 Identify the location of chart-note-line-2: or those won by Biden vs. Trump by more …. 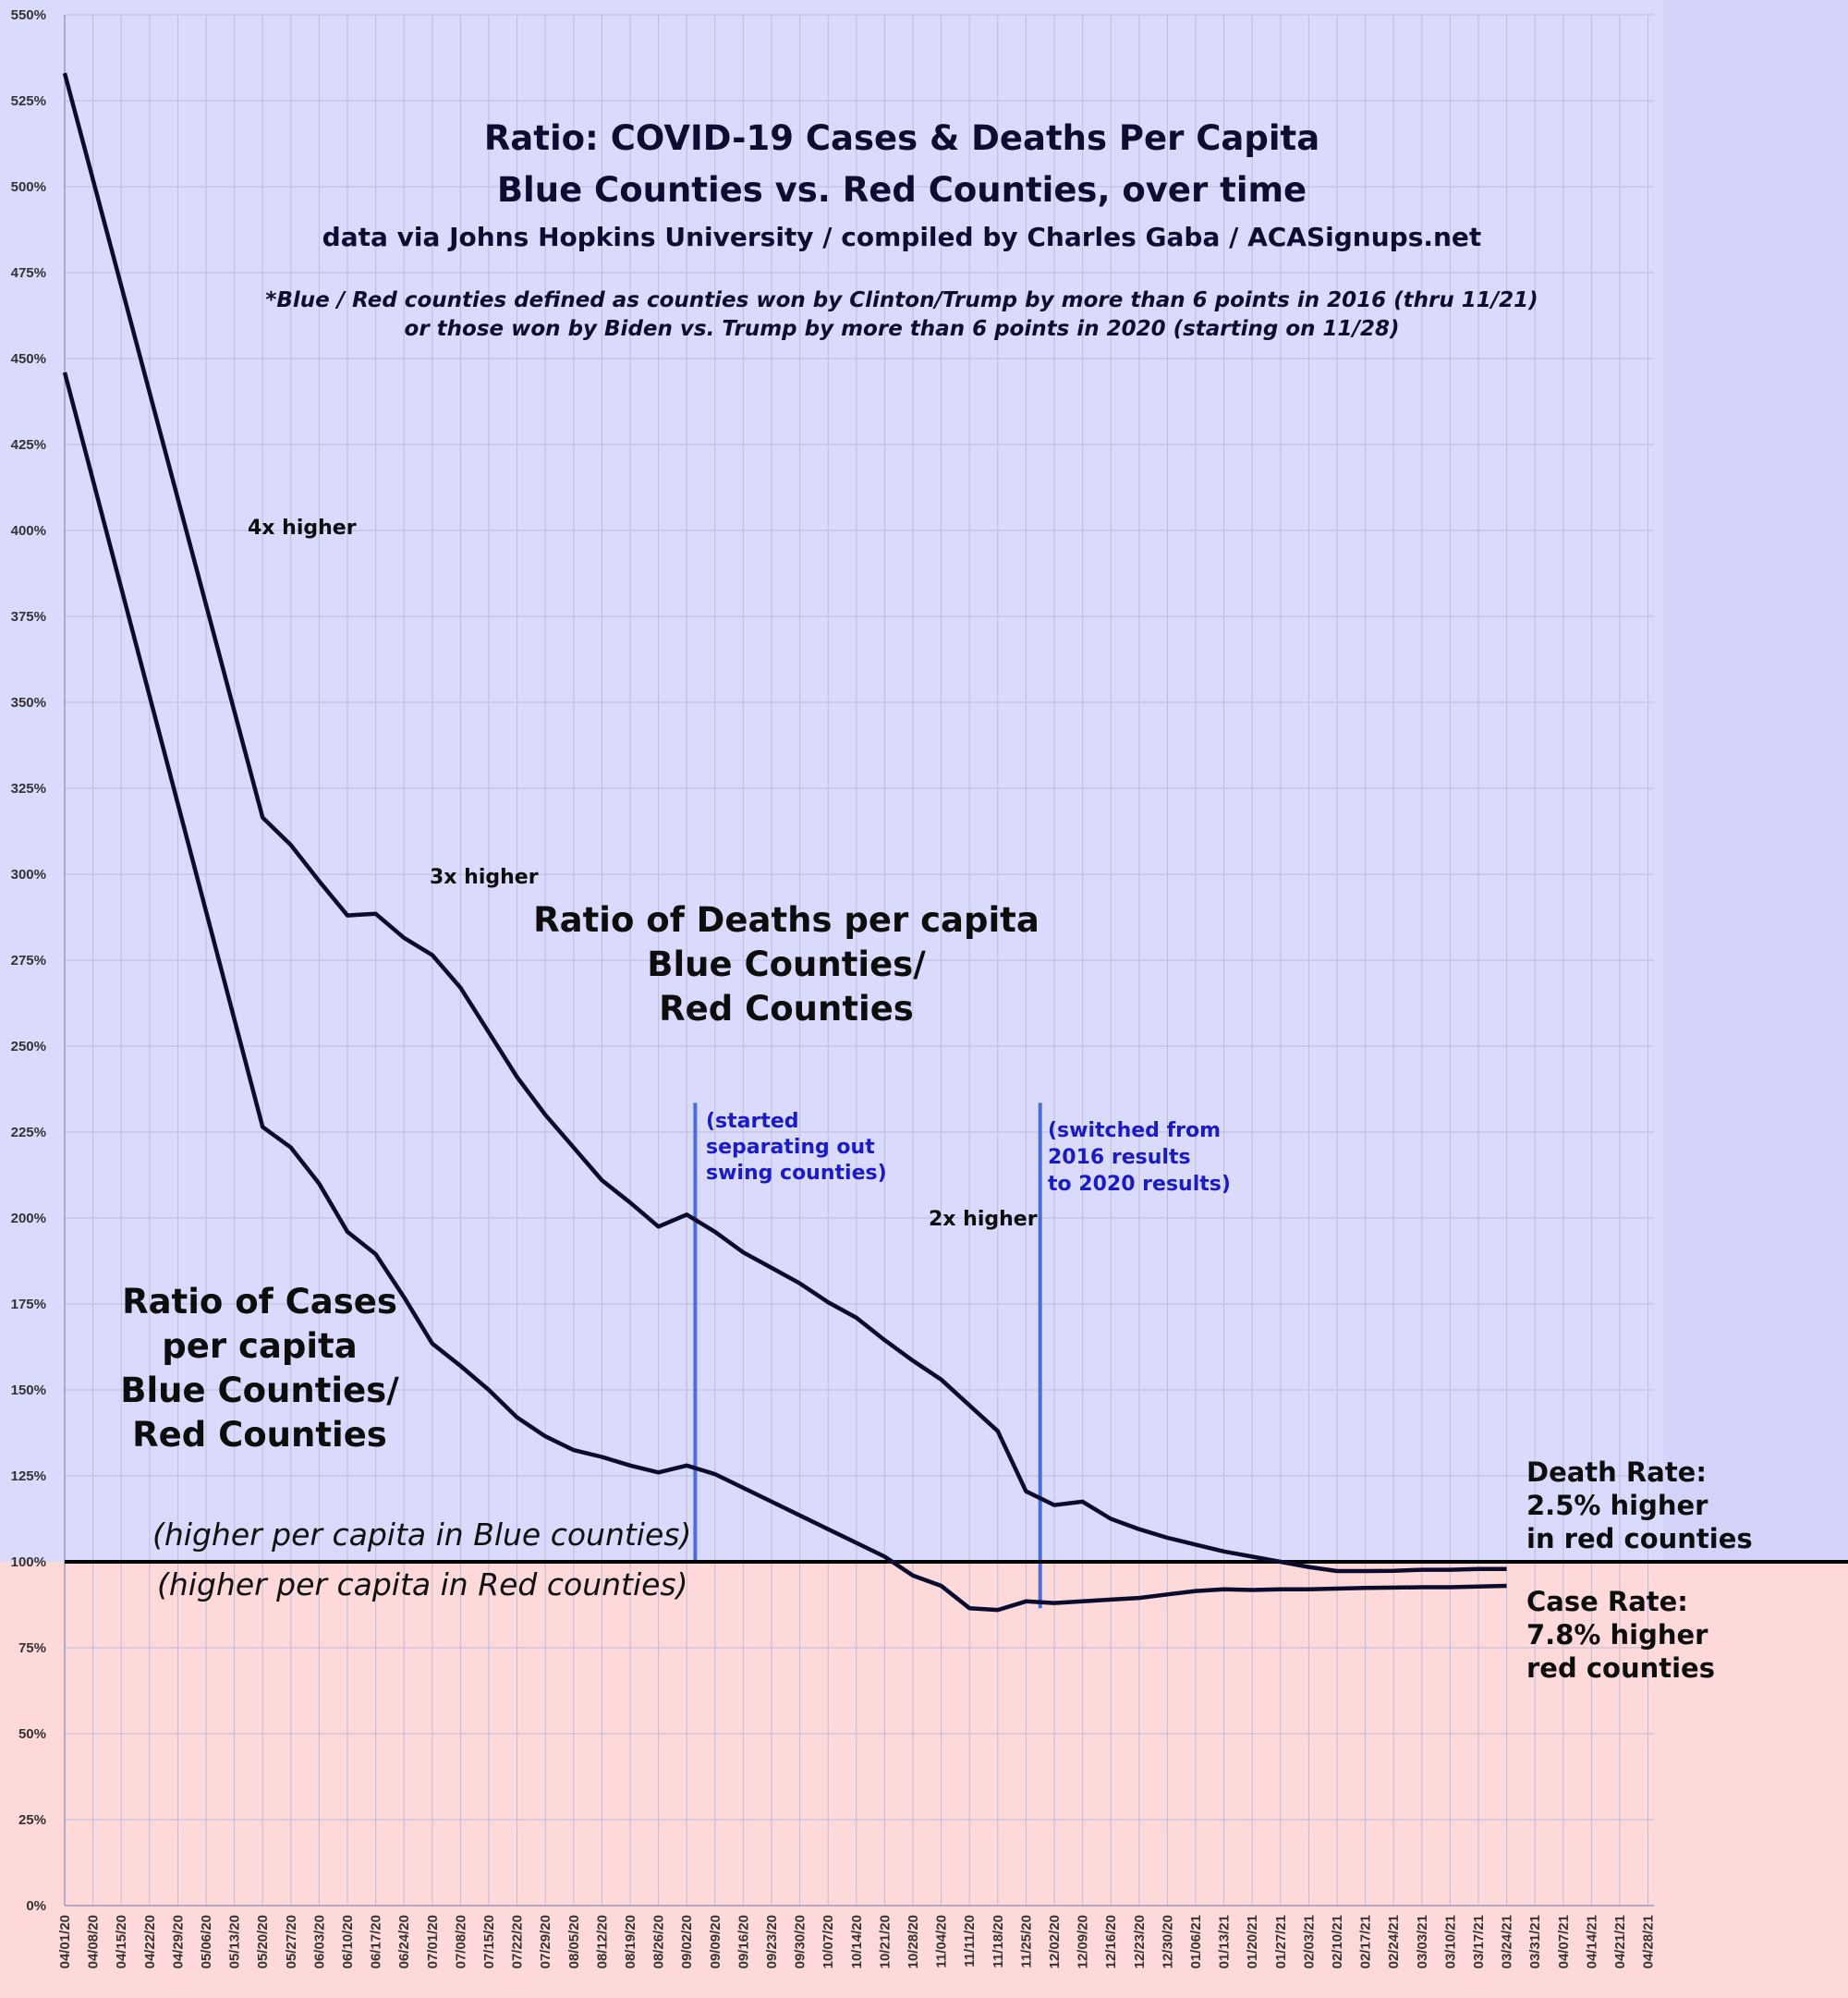
(902, 329).